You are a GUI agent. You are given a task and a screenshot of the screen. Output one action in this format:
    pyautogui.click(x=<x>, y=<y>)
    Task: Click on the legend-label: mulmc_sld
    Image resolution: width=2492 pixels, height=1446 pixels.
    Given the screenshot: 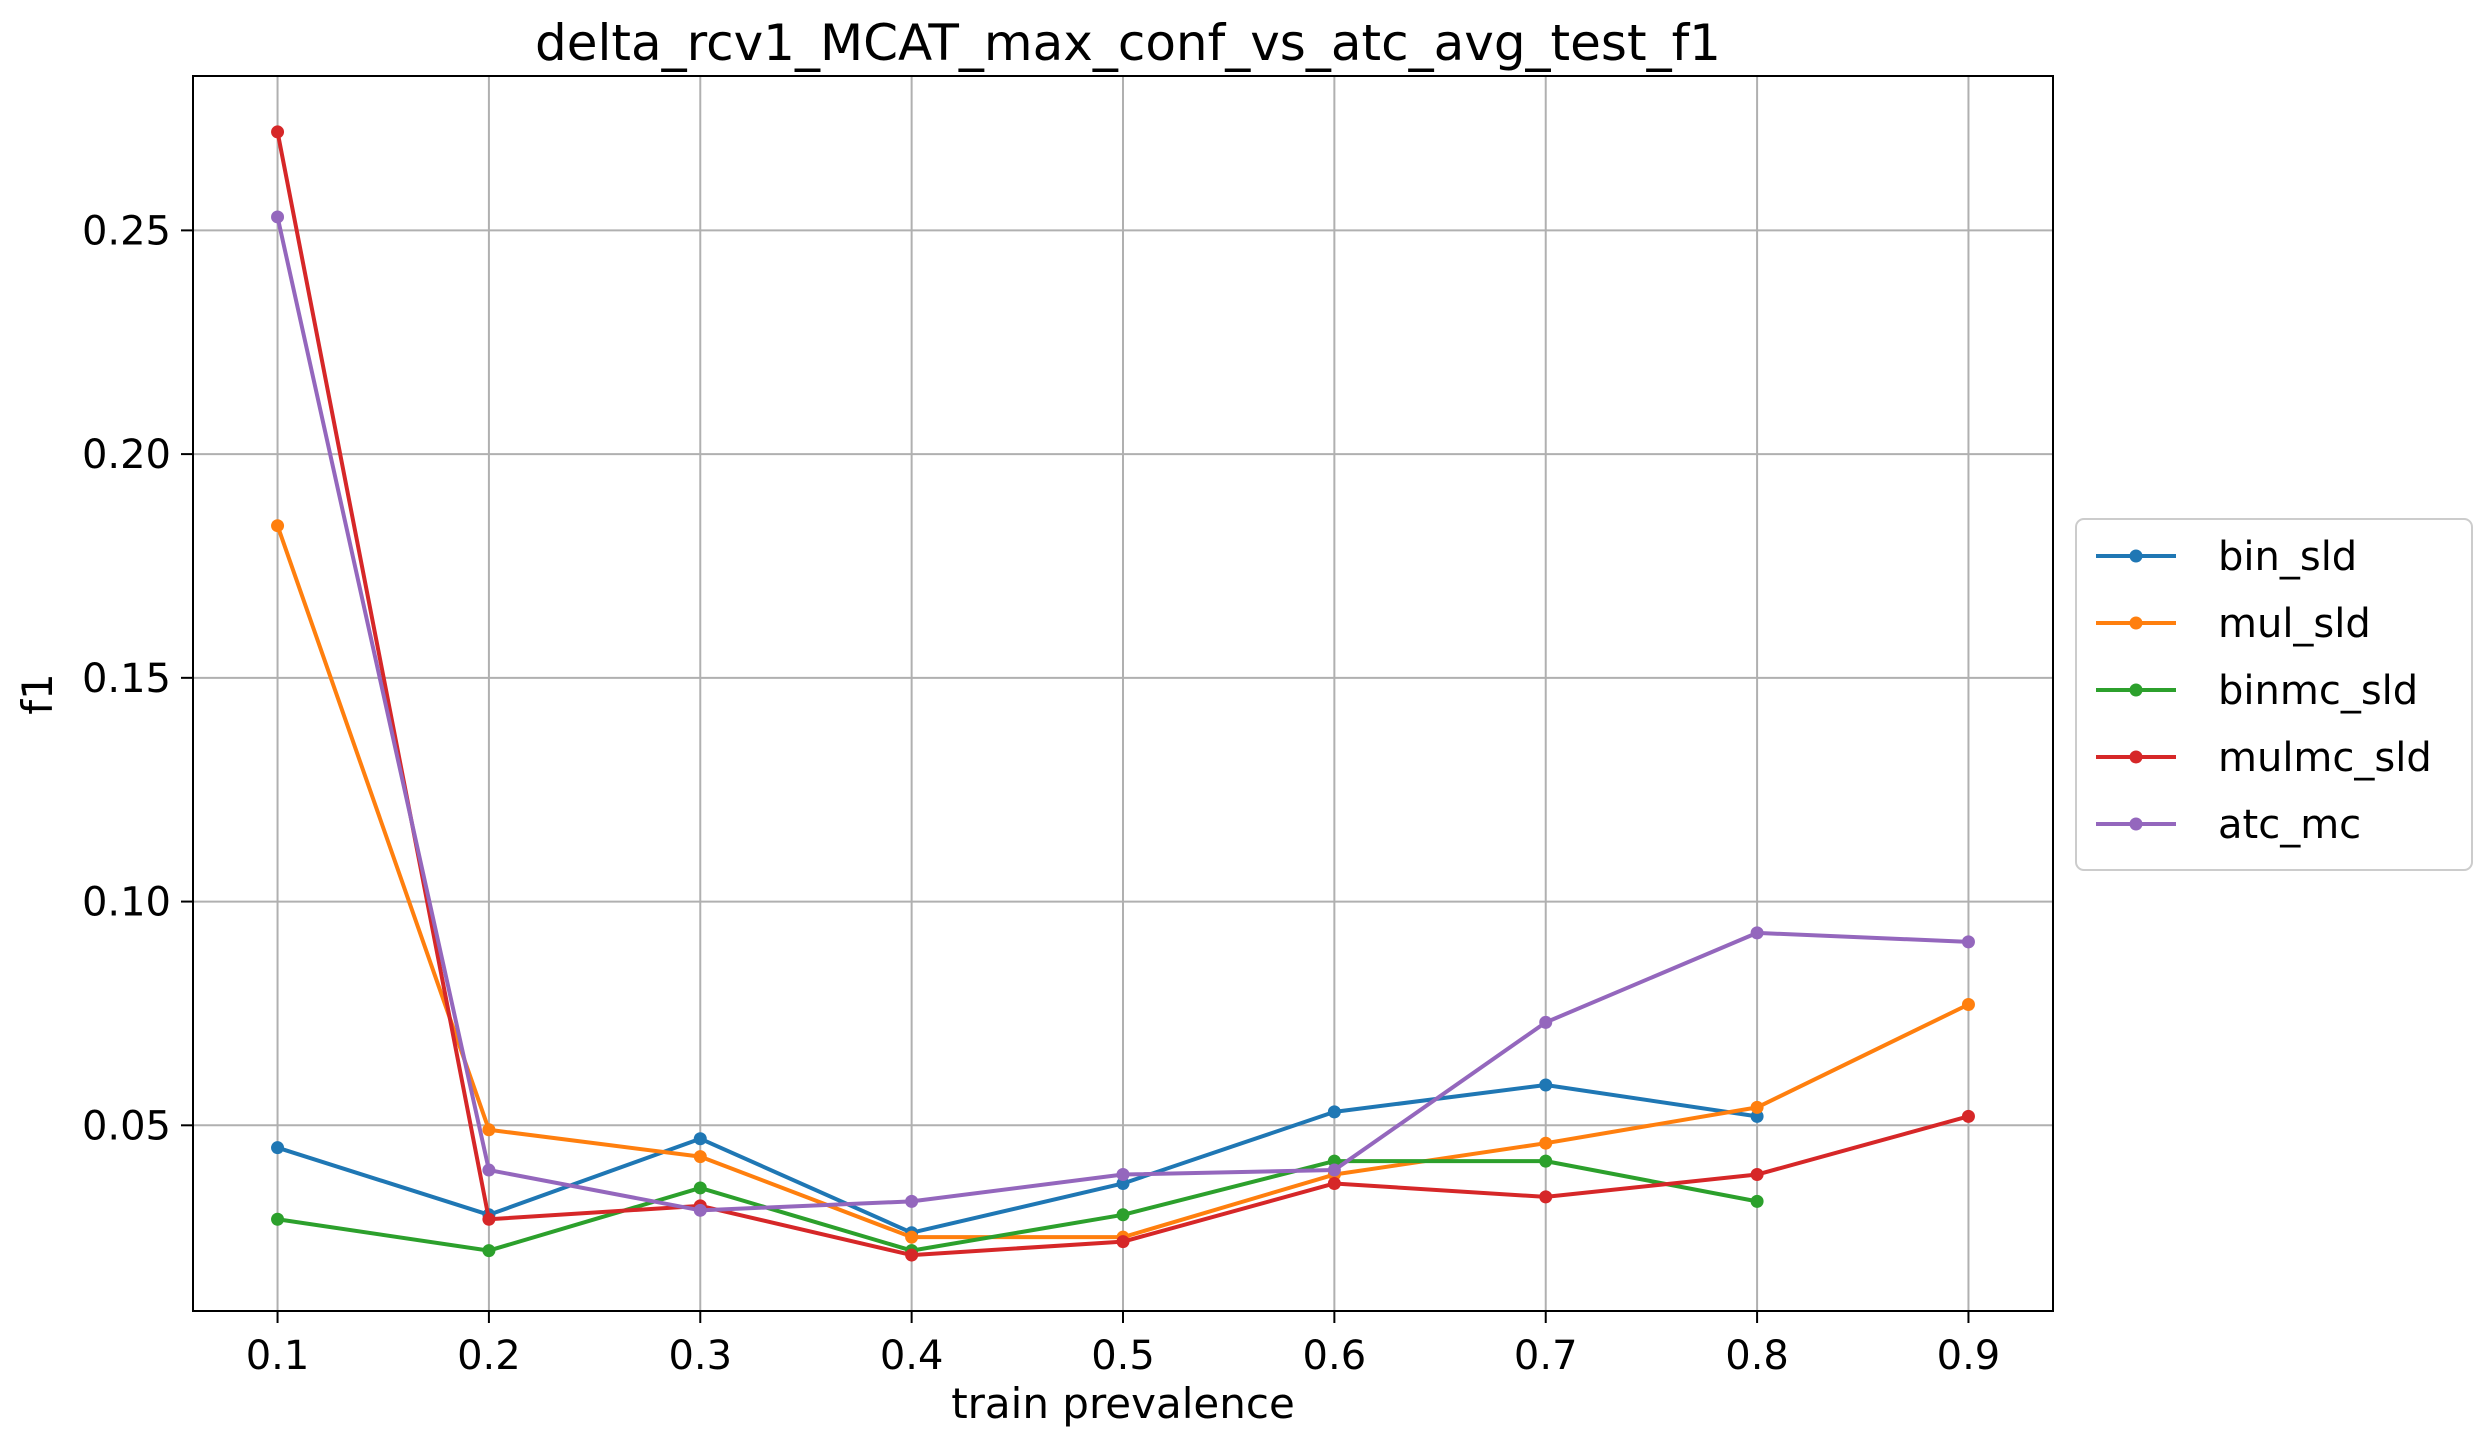 What is the action you would take?
    pyautogui.click(x=2325, y=758)
    